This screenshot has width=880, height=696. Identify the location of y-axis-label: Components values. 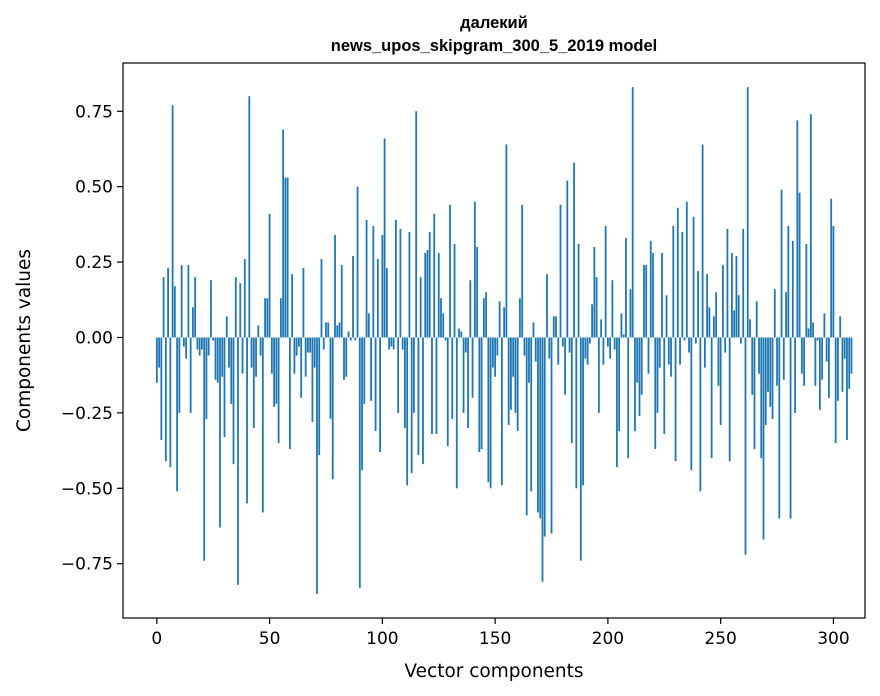
(24, 340).